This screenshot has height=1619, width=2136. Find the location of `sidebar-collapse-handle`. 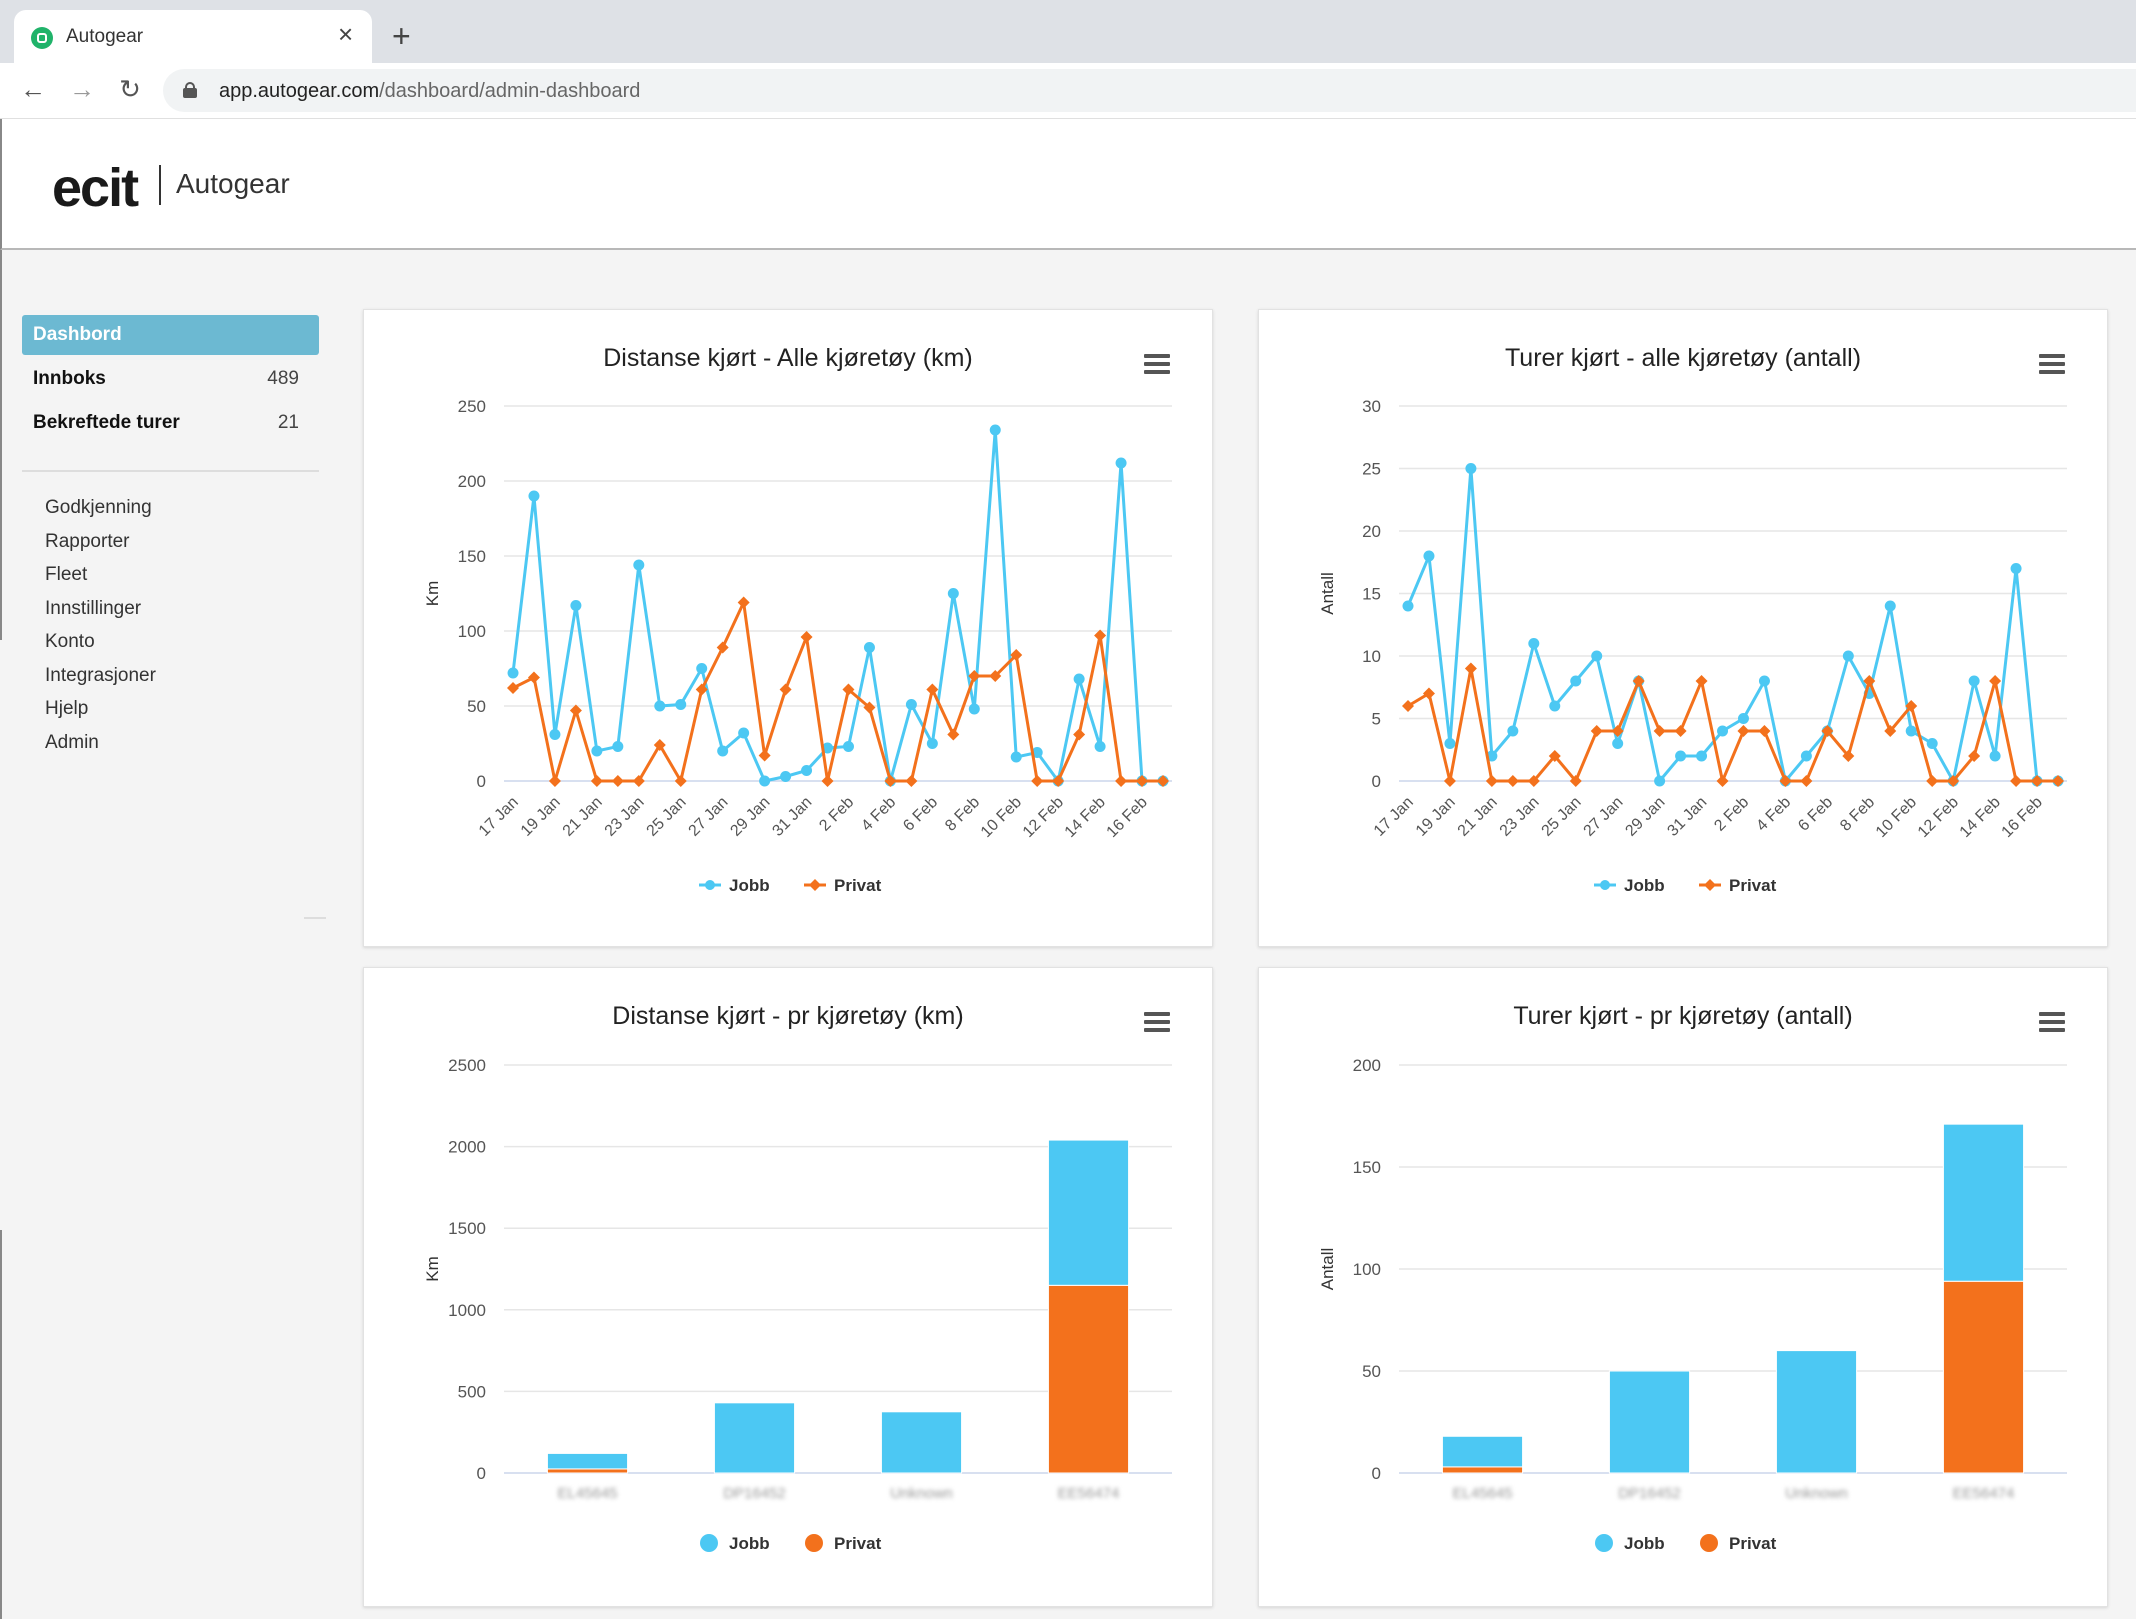

sidebar-collapse-handle is located at coordinates (315, 918).